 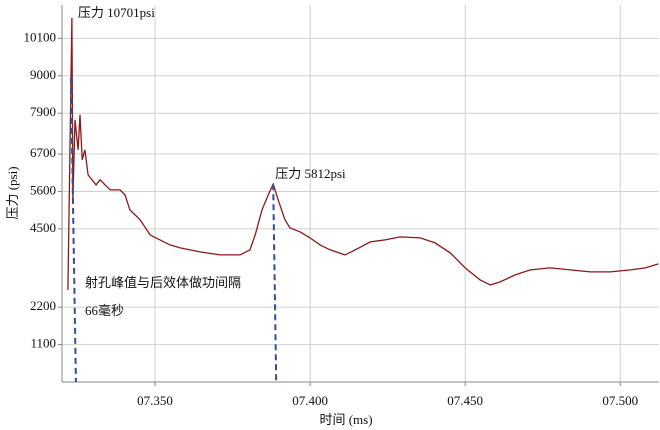 I want to click on y-tick-label: 6700, so click(x=43, y=152).